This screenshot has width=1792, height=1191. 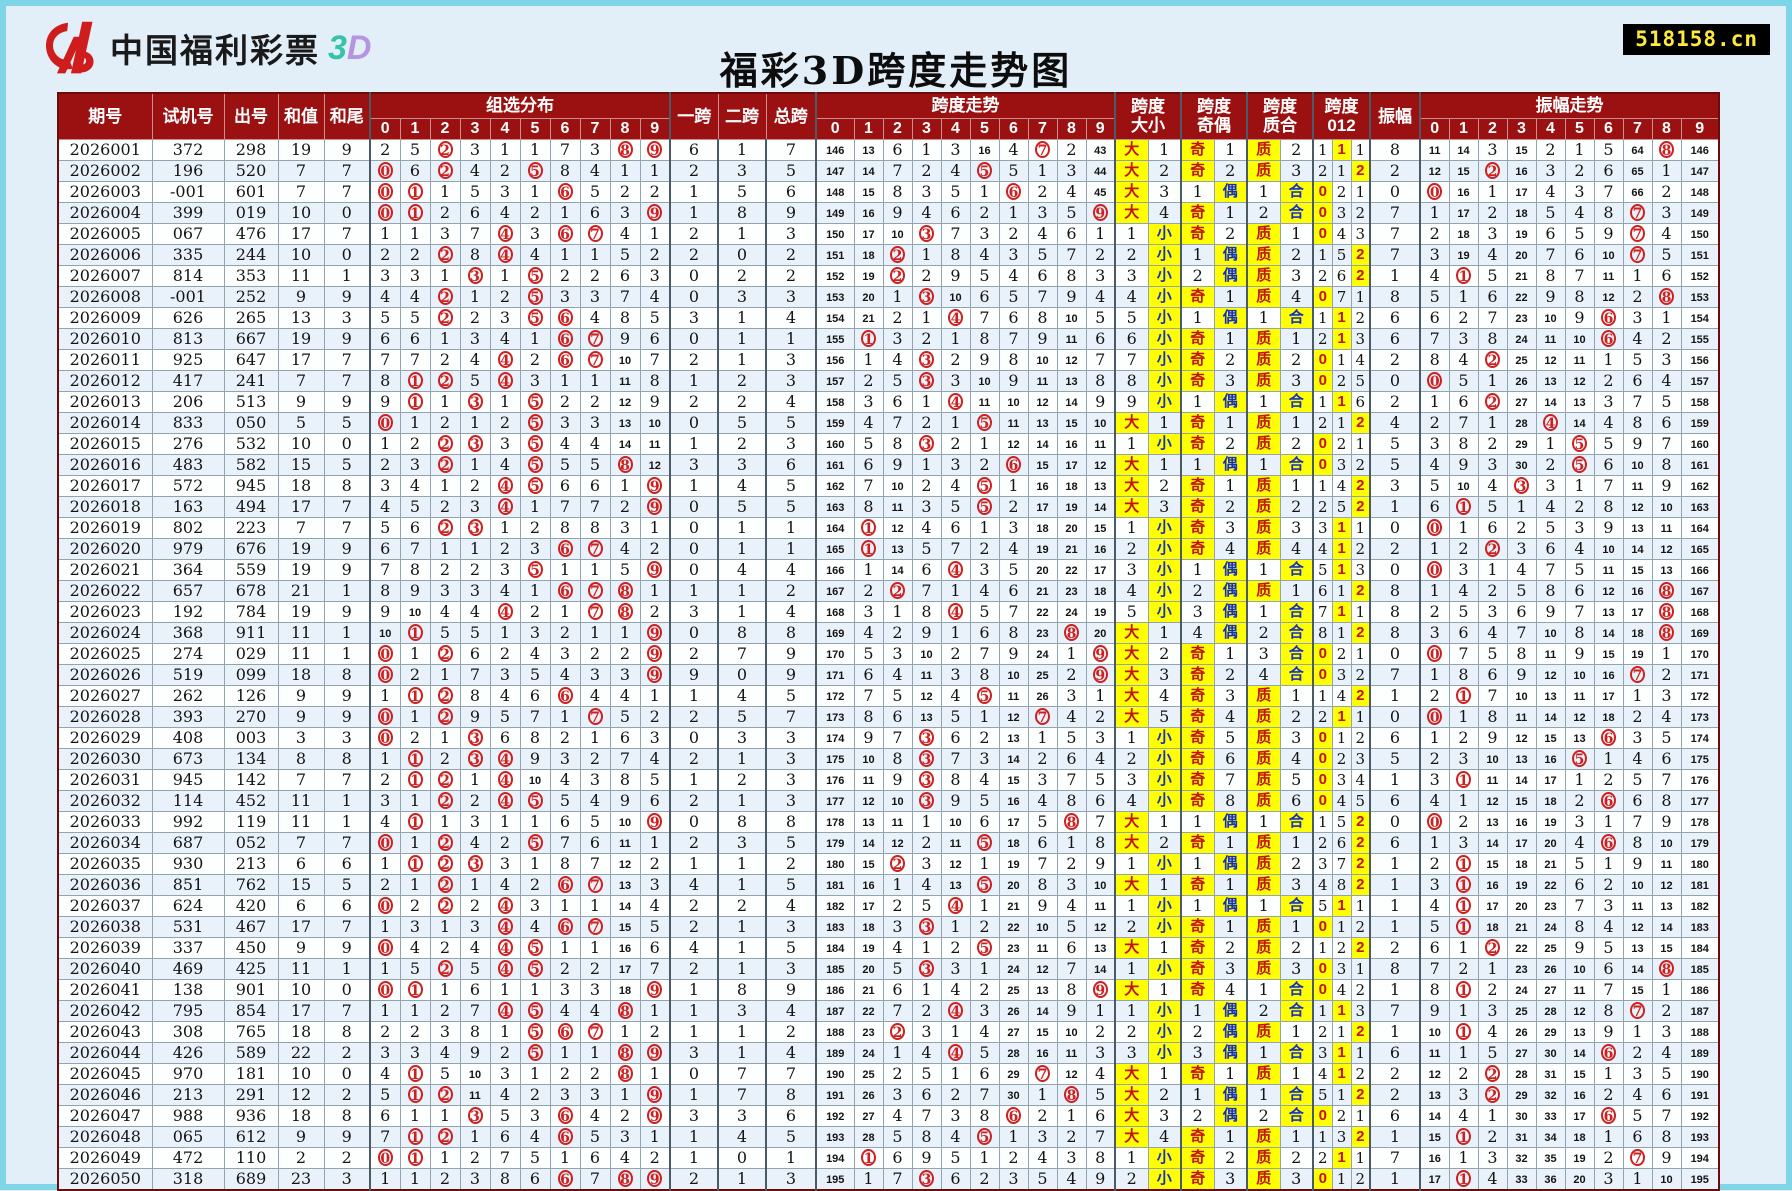 What do you see at coordinates (1579, 842) in the screenshot?
I see `cell-zhenfu-zoushi-5: 4` at bounding box center [1579, 842].